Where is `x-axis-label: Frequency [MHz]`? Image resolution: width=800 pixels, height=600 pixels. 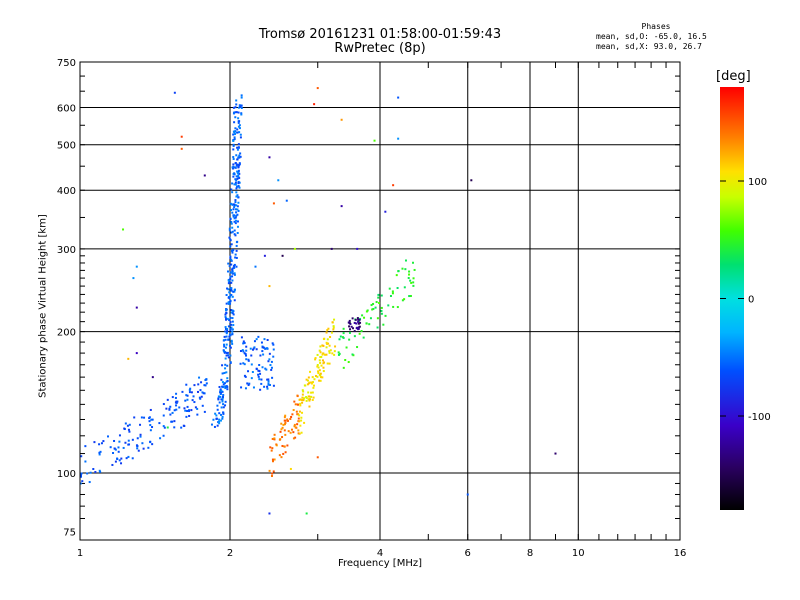 x-axis-label: Frequency [MHz] is located at coordinates (380, 563).